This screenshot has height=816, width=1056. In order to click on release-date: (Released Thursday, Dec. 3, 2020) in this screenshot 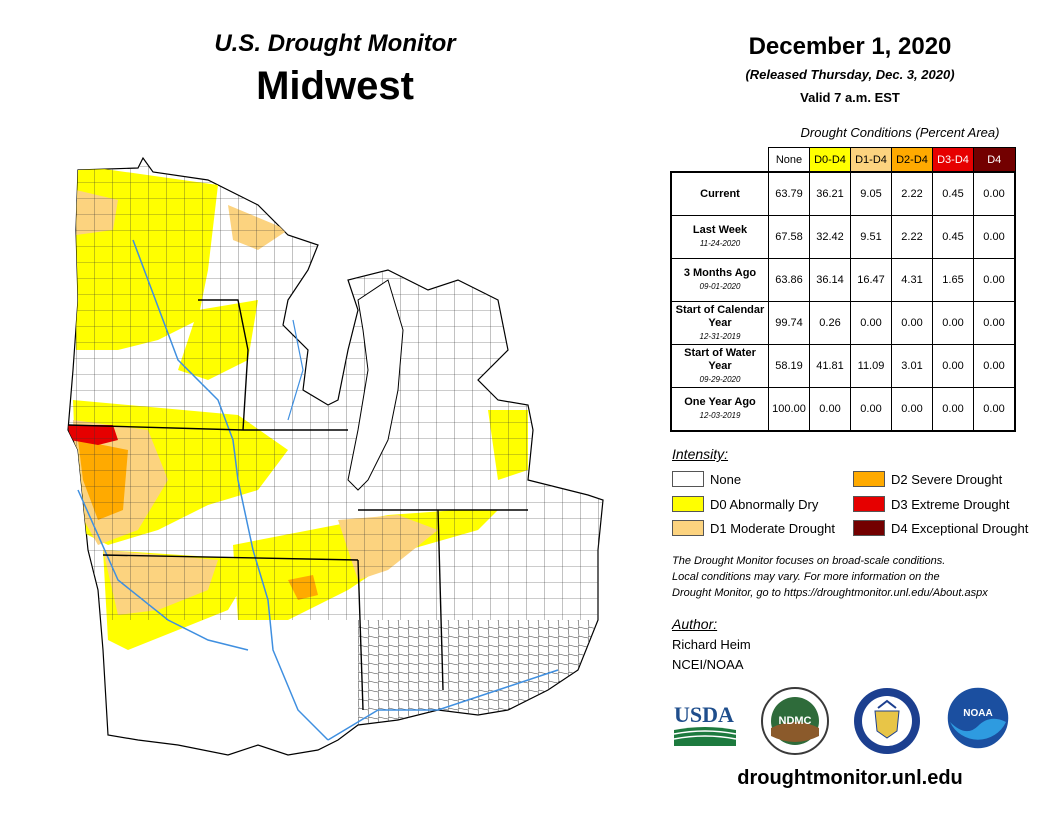, I will do `click(850, 74)`.